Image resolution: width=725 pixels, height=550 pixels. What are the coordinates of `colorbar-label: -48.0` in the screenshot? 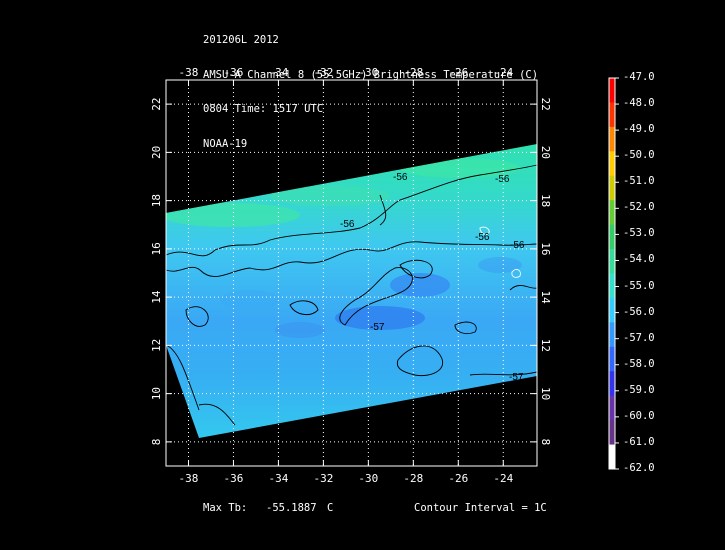 It's located at (639, 103).